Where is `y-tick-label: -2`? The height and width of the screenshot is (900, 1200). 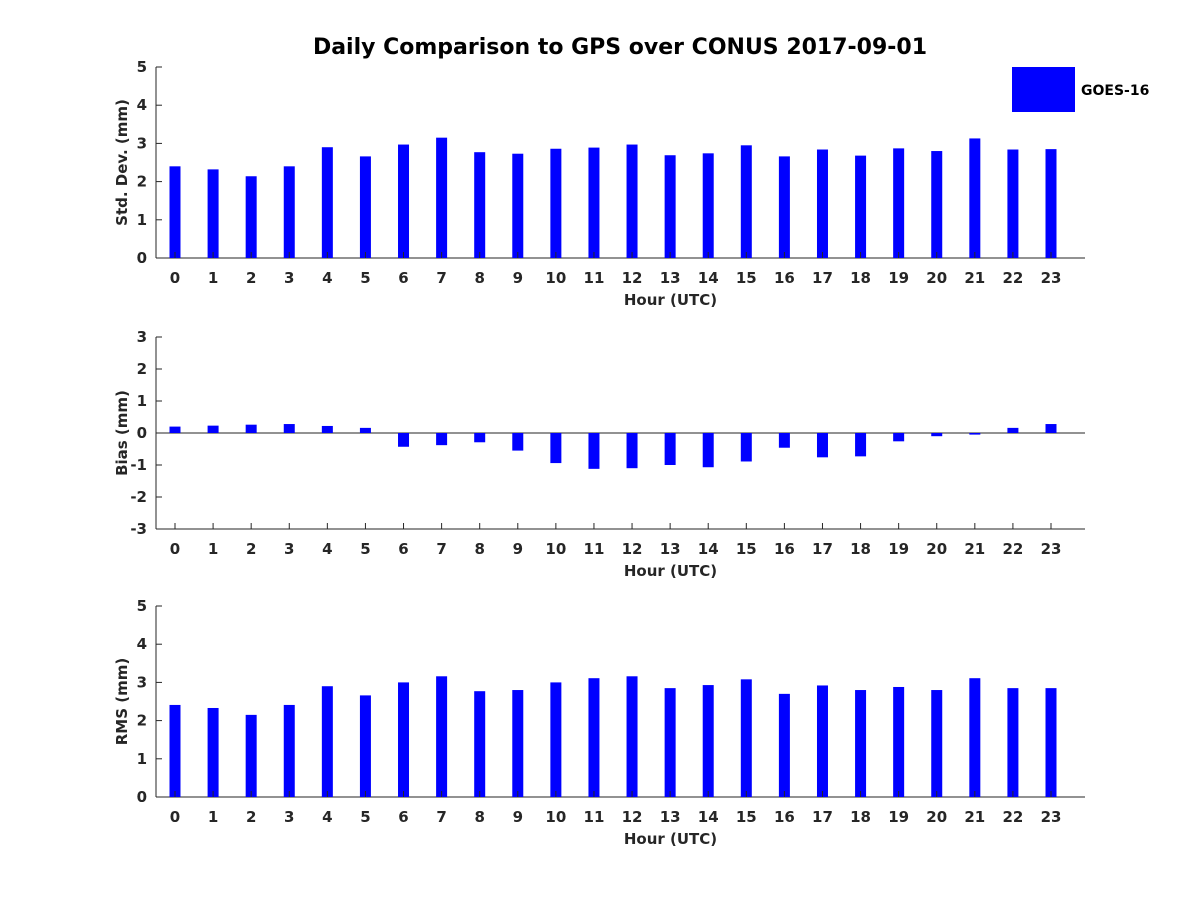
y-tick-label: -2 is located at coordinates (138, 497).